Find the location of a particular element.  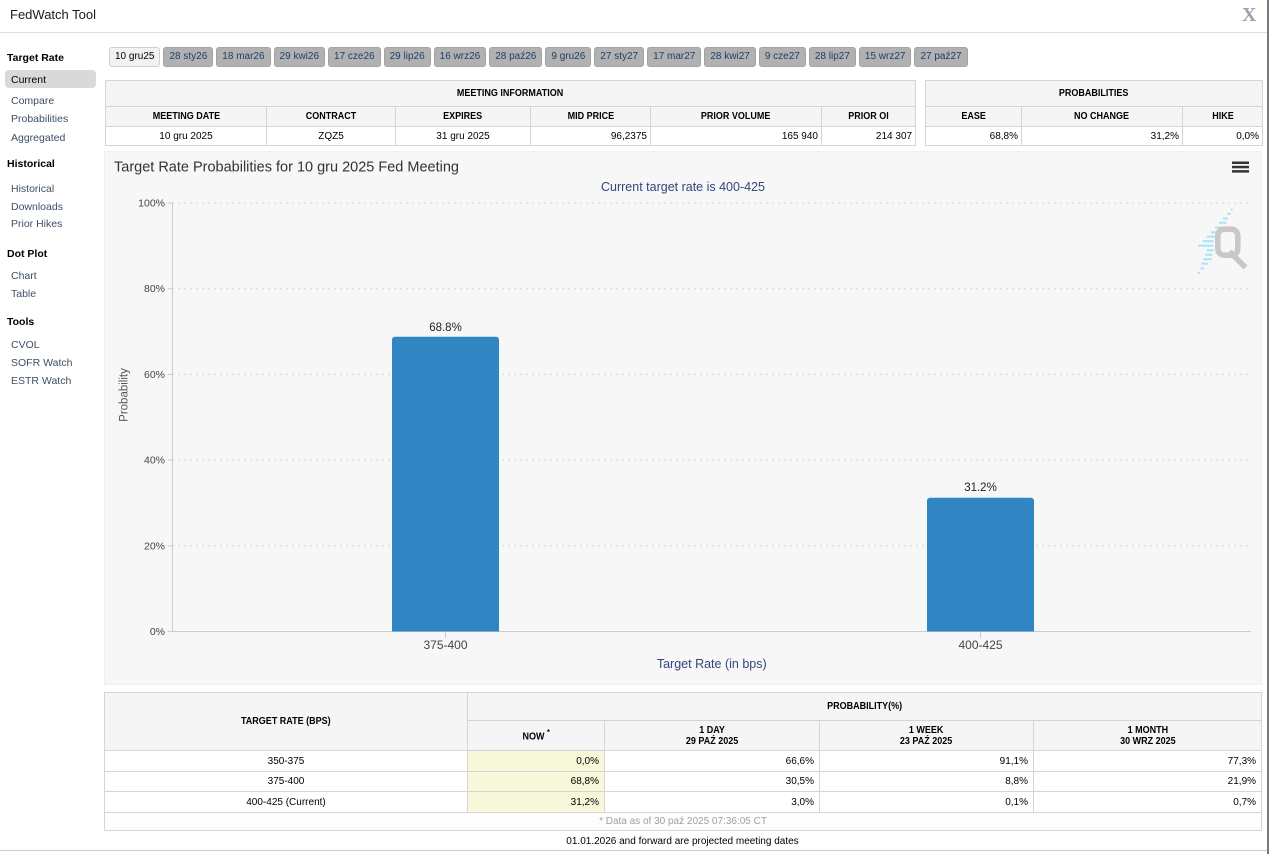

svg-text: Probability is located at coordinates (125, 395).